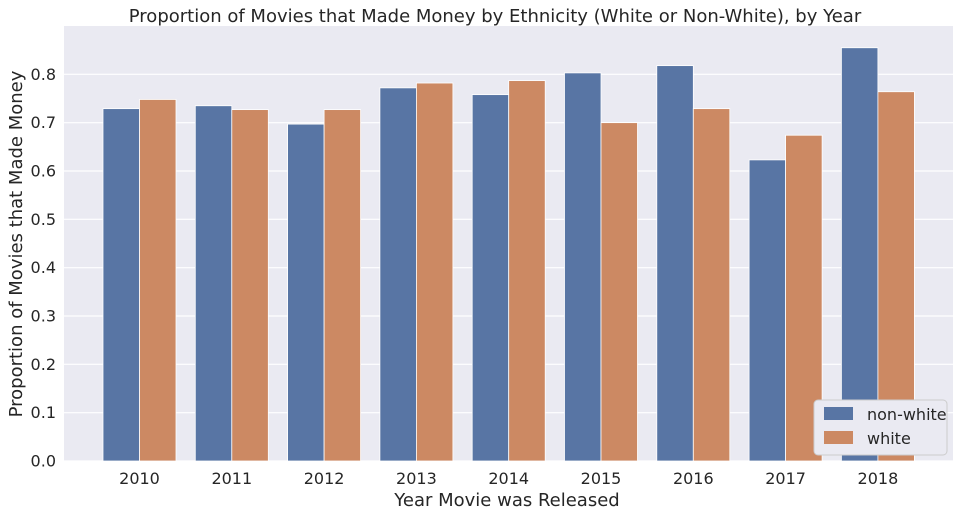 This screenshot has height=520, width=961. What do you see at coordinates (896, 276) in the screenshot?
I see `bar-white-2018` at bounding box center [896, 276].